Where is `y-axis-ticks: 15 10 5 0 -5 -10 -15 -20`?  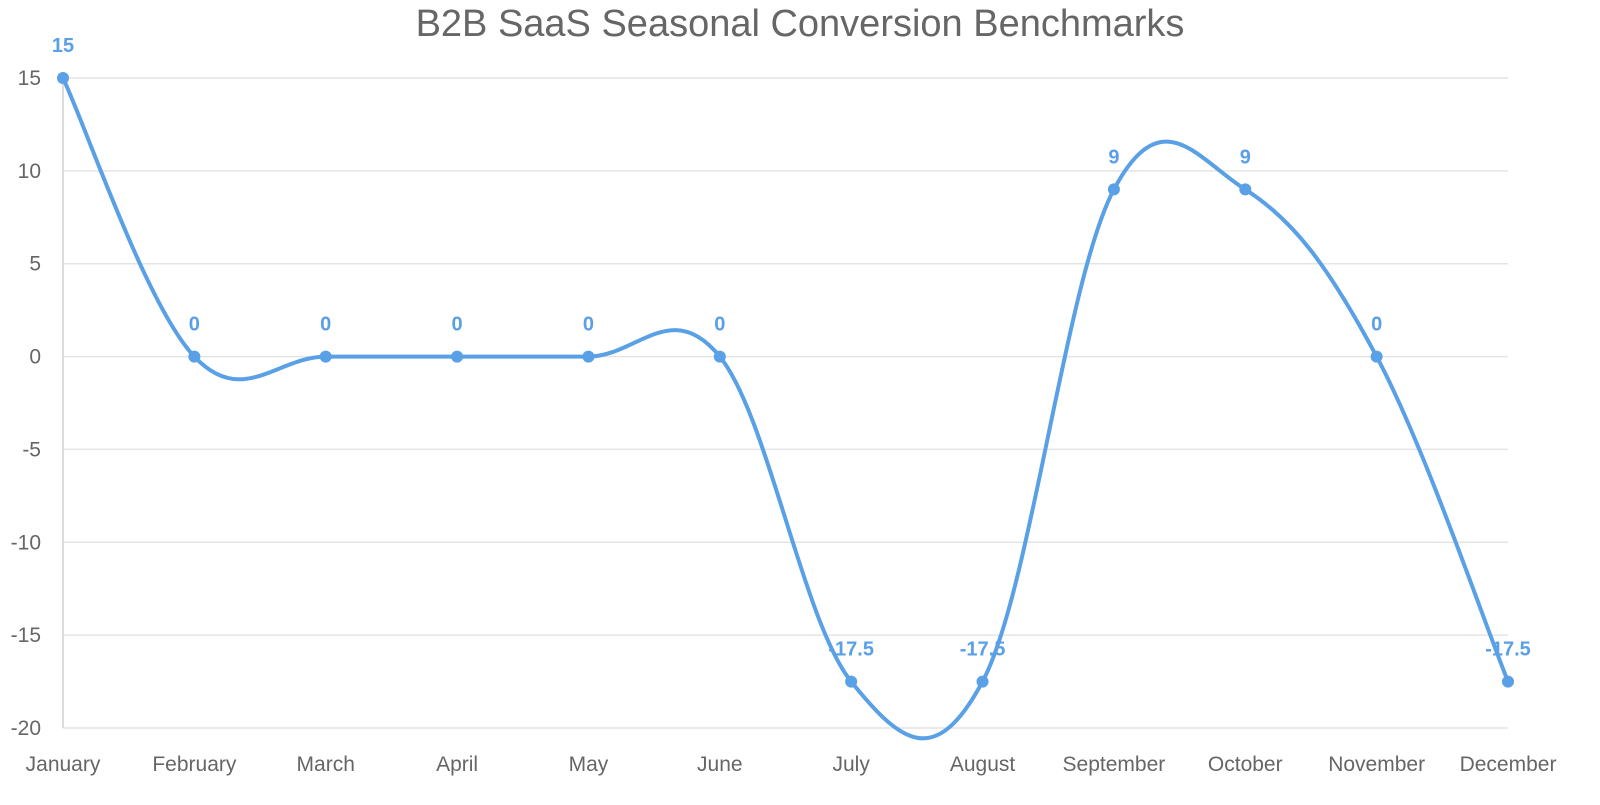
y-axis-ticks: 15 10 5 0 -5 -10 -15 -20 is located at coordinates (26, 403).